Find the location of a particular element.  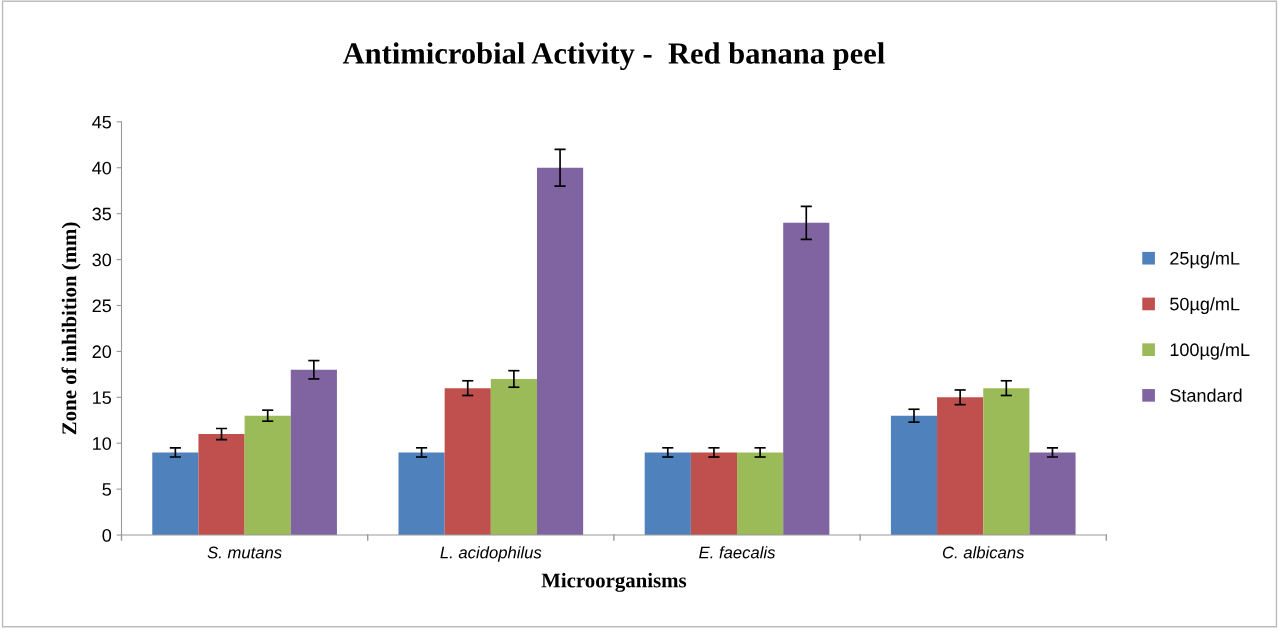

legend-label: 50µg/mL is located at coordinates (1205, 305).